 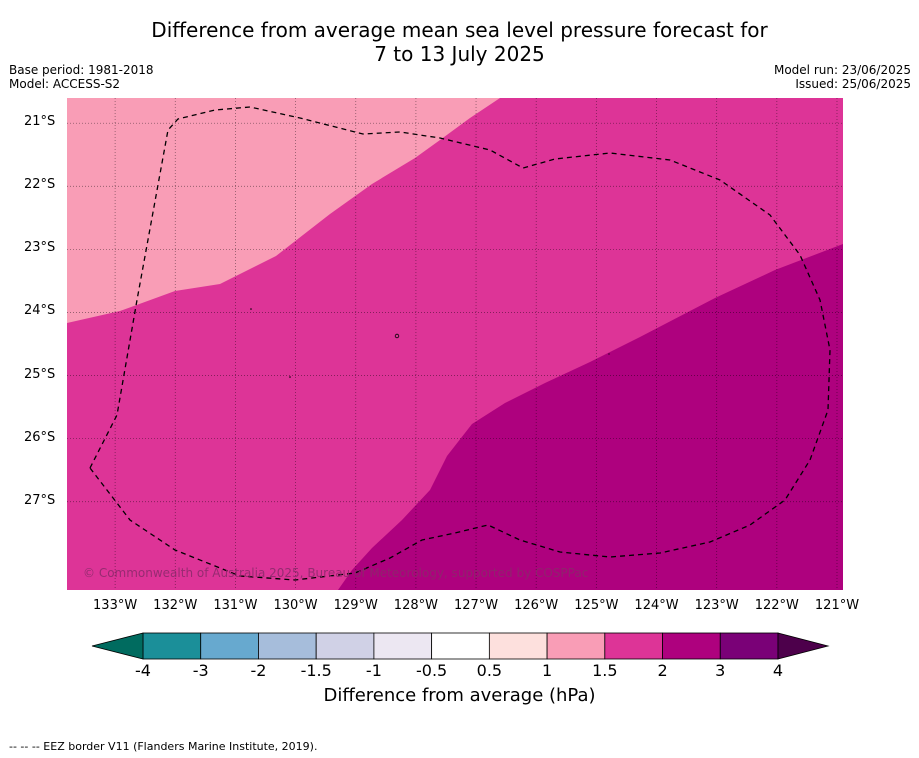 I want to click on lon-tick-label: 125°W, so click(x=596, y=605).